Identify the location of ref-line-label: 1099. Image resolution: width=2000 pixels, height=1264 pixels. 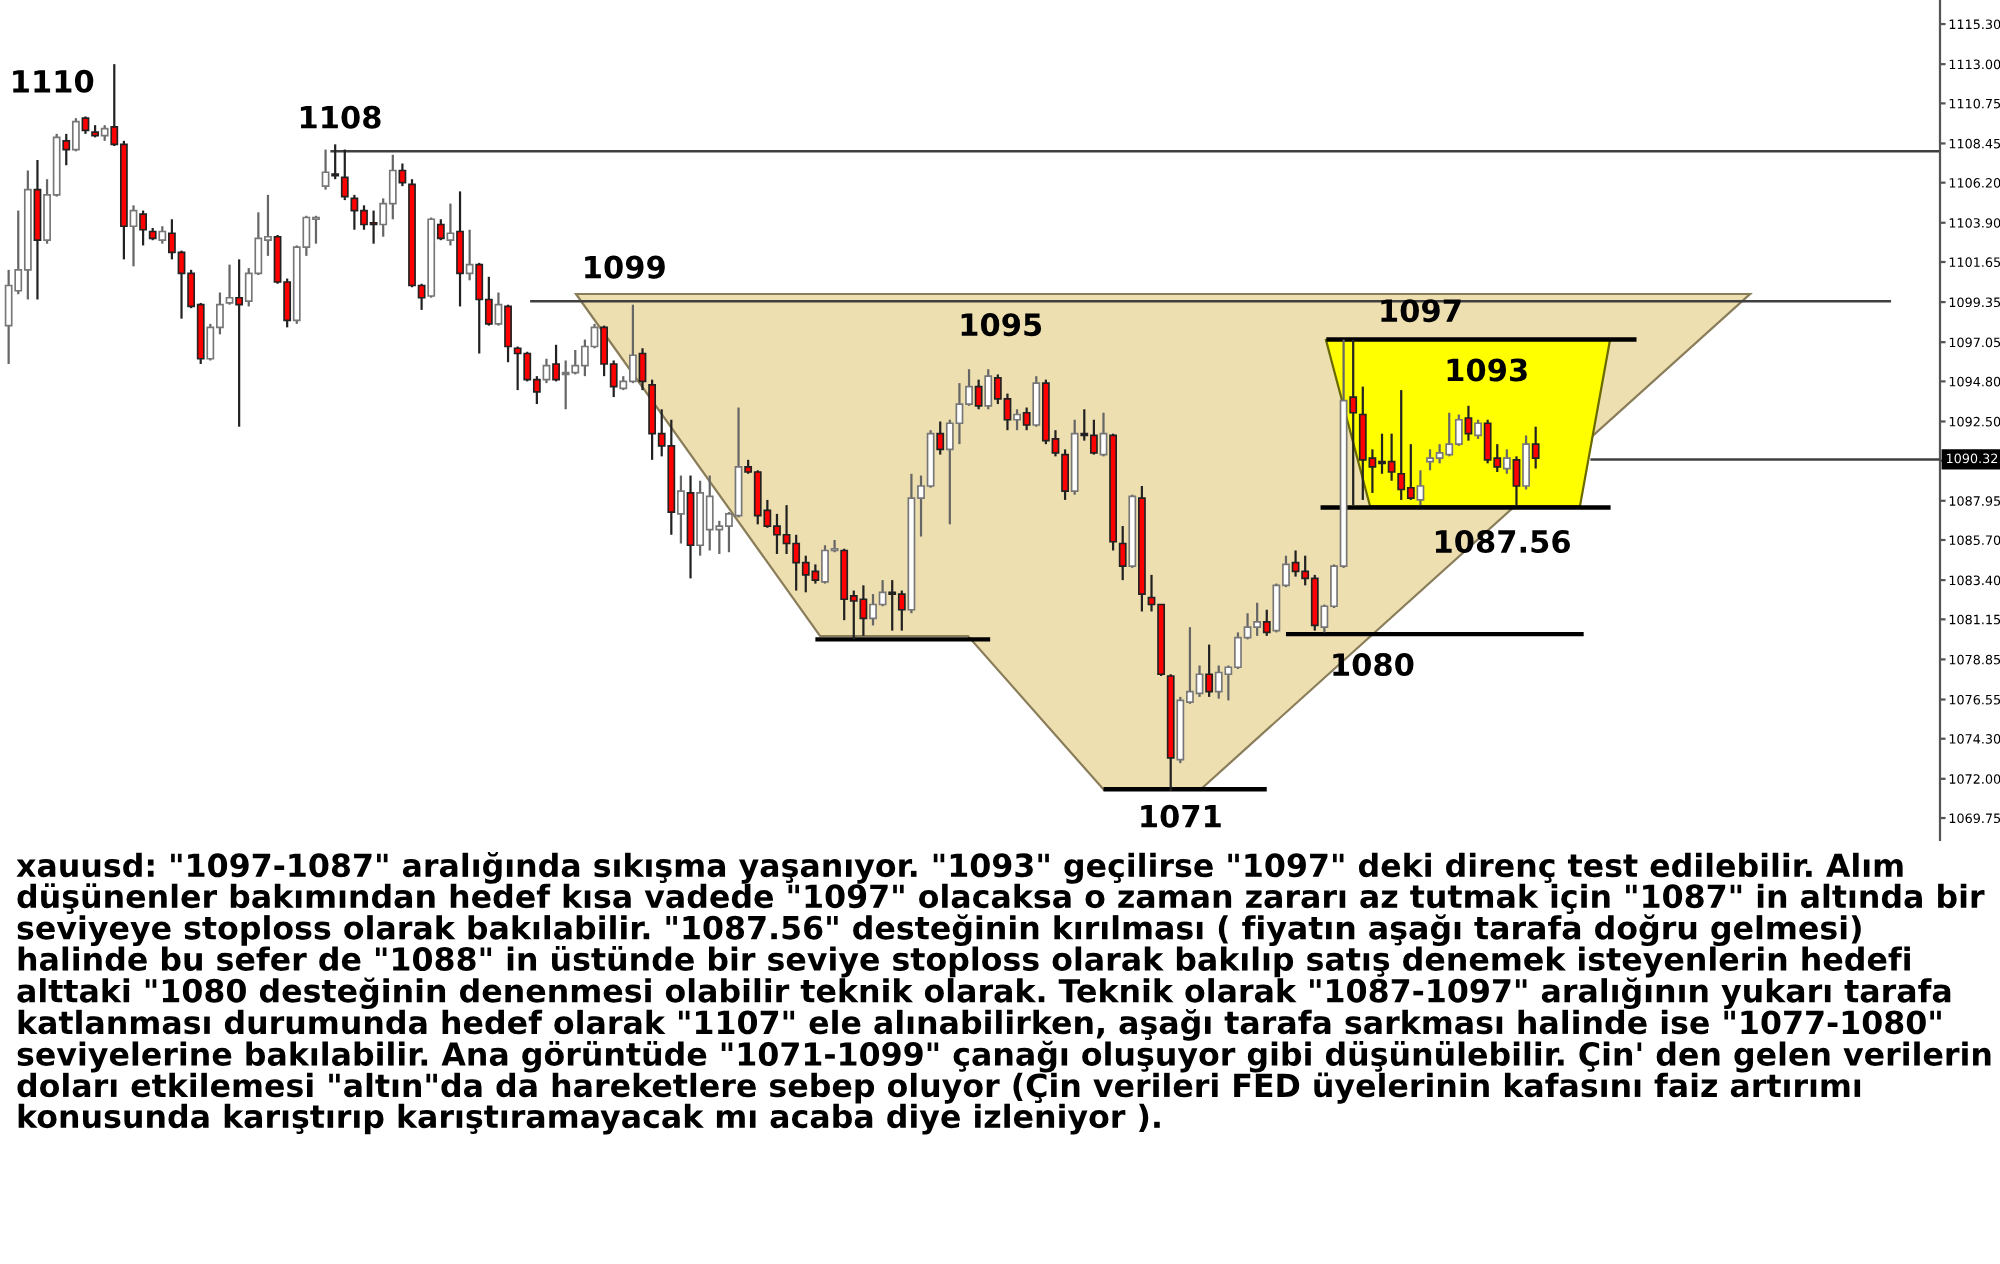
(625, 267).